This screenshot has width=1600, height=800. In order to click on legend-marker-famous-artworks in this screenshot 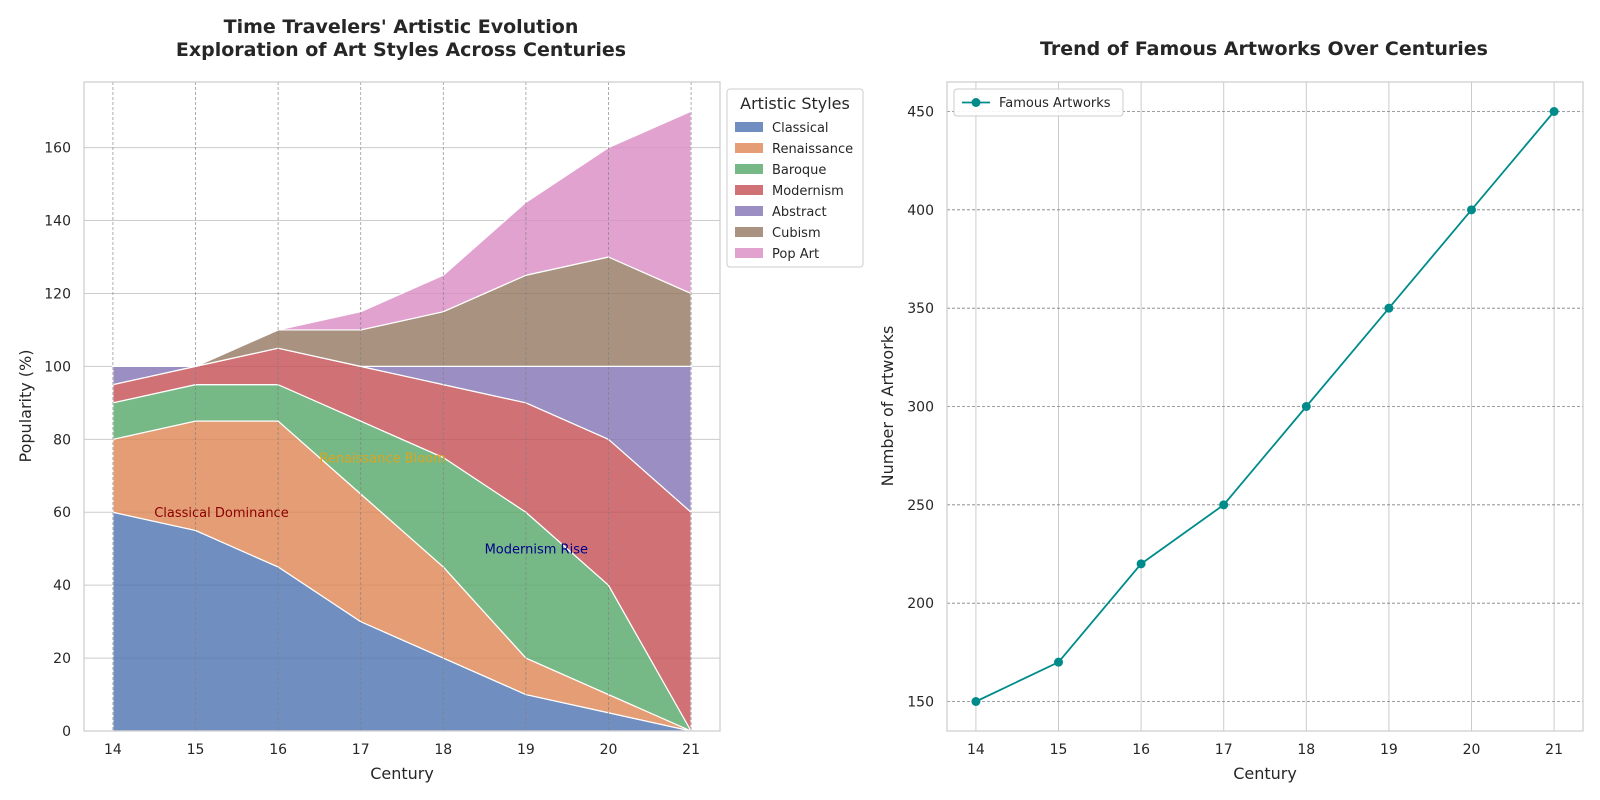, I will do `click(976, 102)`.